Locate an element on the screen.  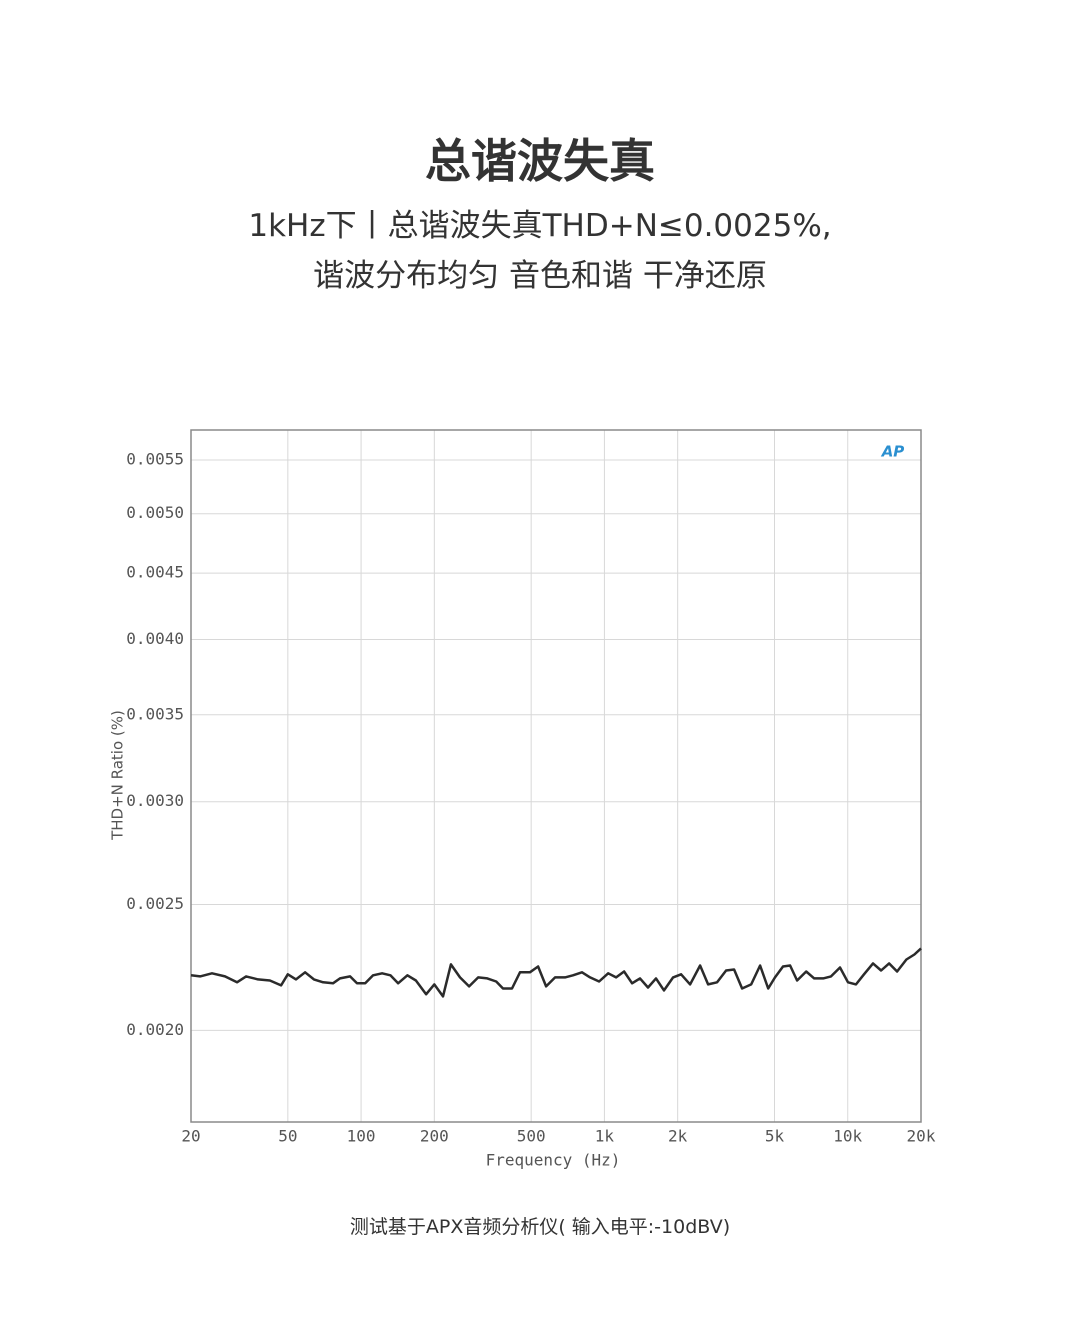
y-axis-label: THD+N Ratio (%) is located at coordinates (118, 775).